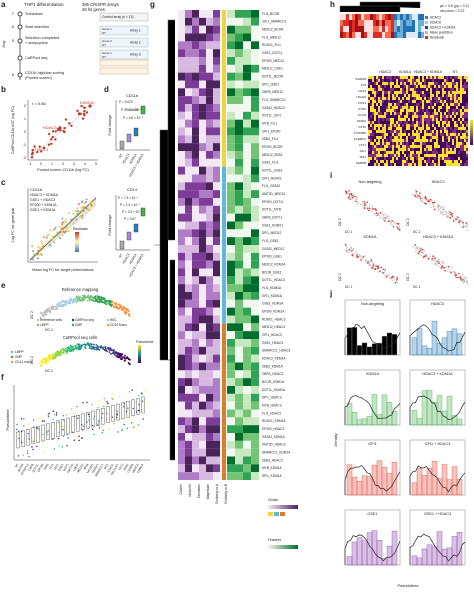  What do you see at coordinates (270, 514) in the screenshot?
I see `legend-cell` at bounding box center [270, 514].